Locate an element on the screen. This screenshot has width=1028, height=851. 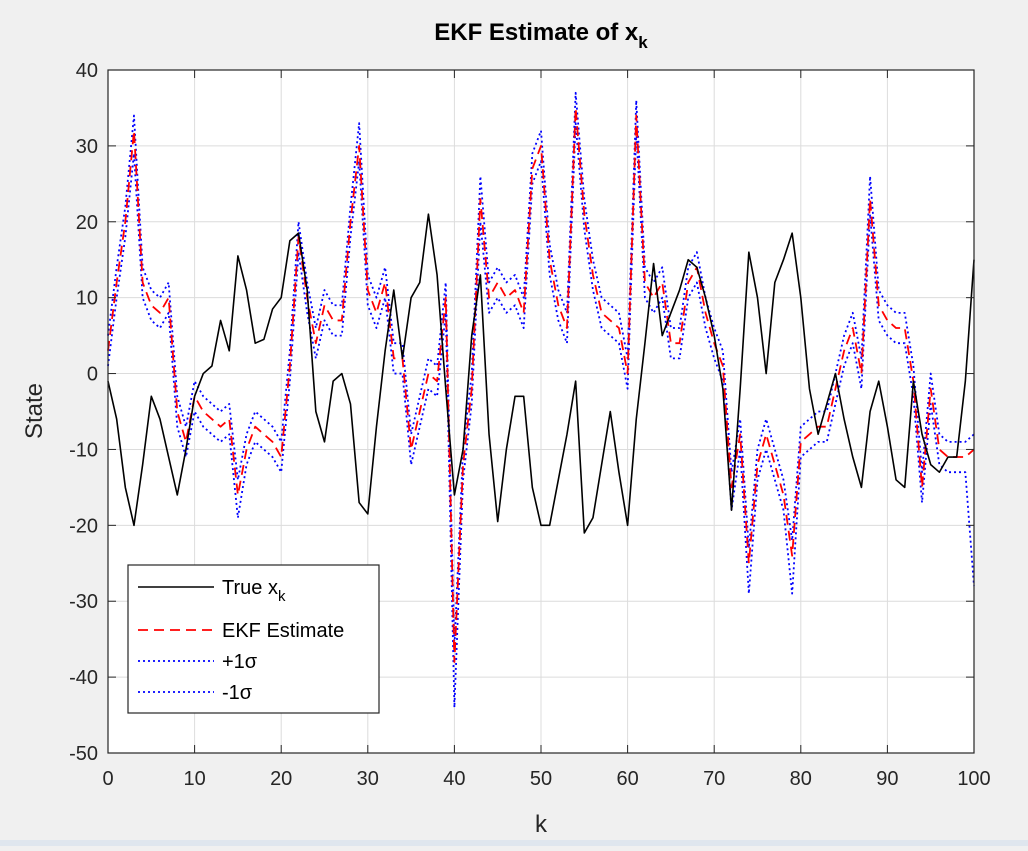
y-axis-label: State is located at coordinates (34, 411).